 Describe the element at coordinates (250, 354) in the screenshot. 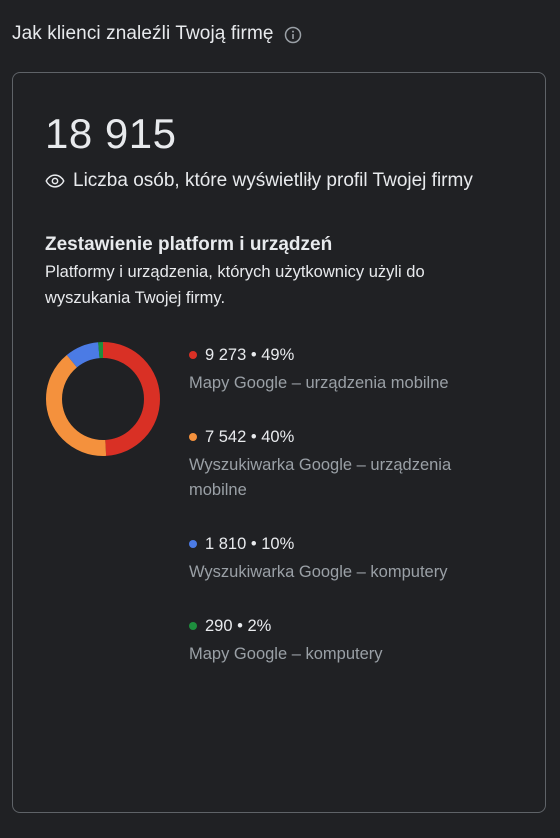

I see `legend-value: 9 273 • 49%` at that location.